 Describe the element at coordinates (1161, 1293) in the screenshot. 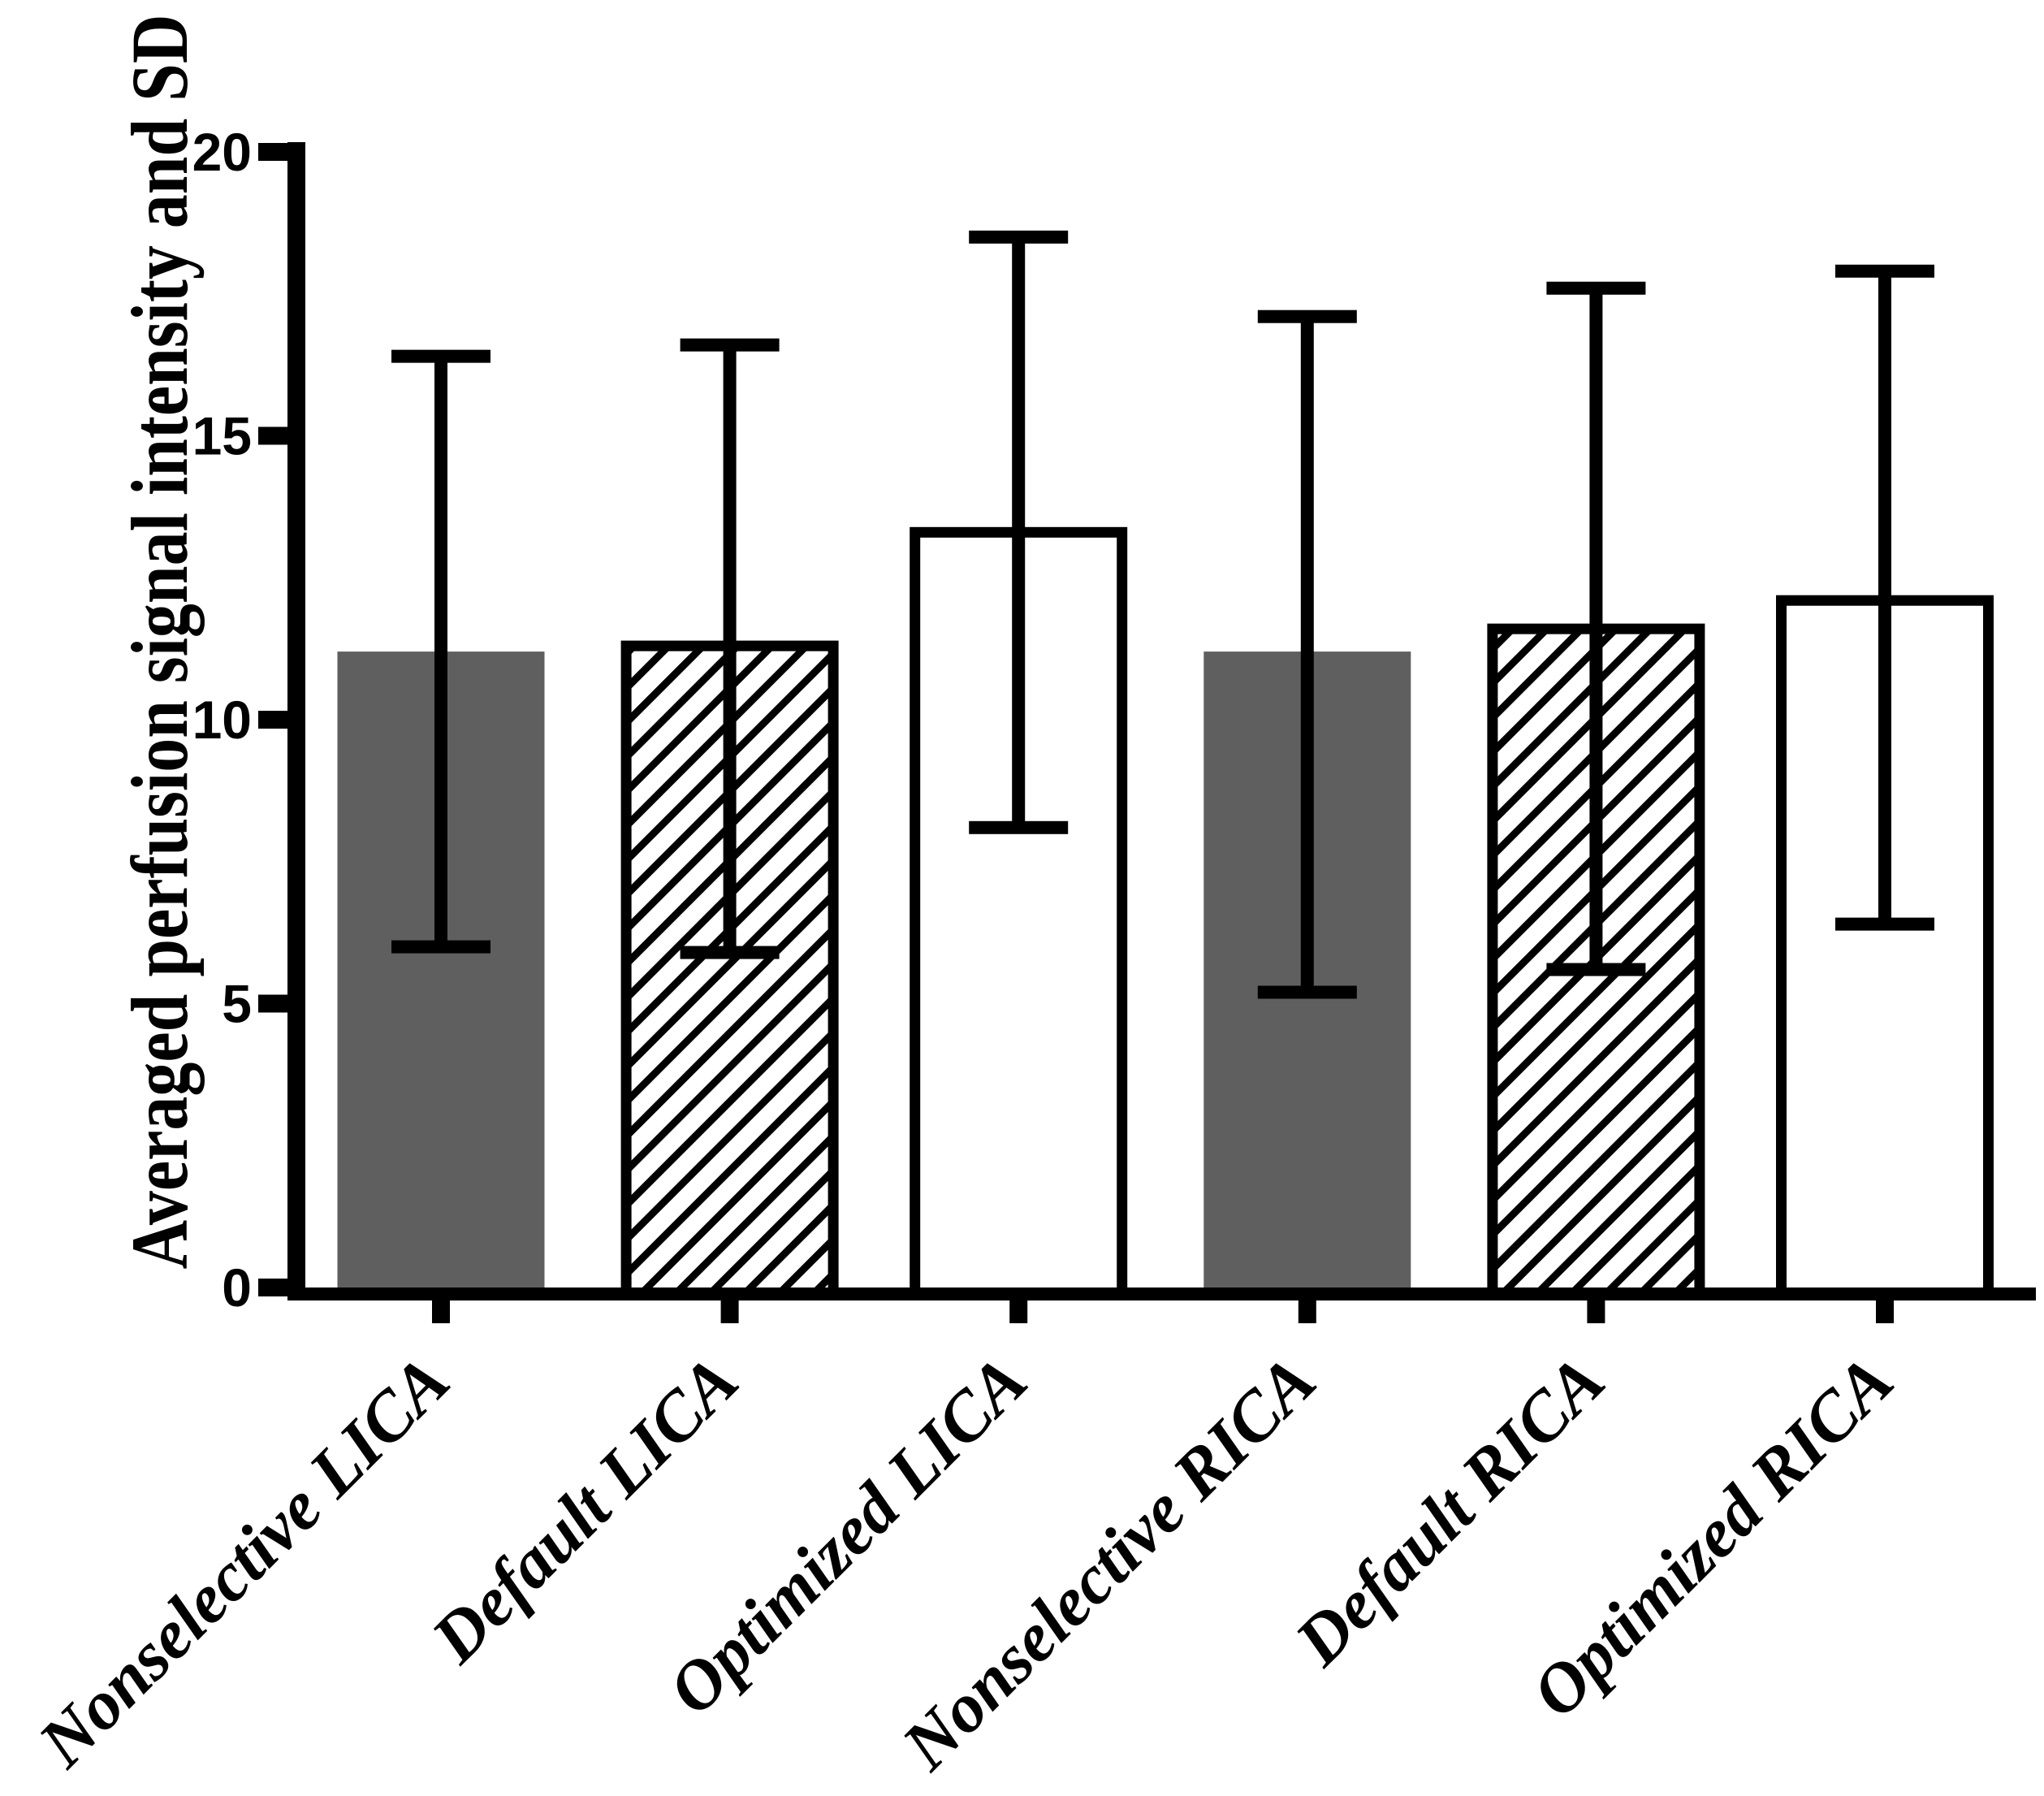

I see `x-axis-line` at that location.